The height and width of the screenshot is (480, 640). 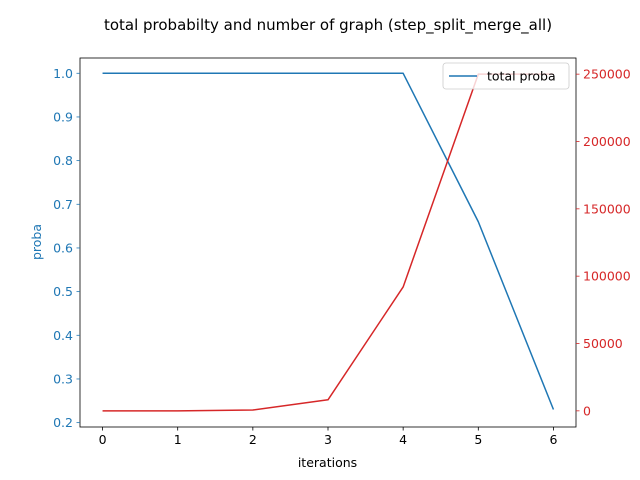 I want to click on y-tick-label: 0.3, so click(x=63, y=378).